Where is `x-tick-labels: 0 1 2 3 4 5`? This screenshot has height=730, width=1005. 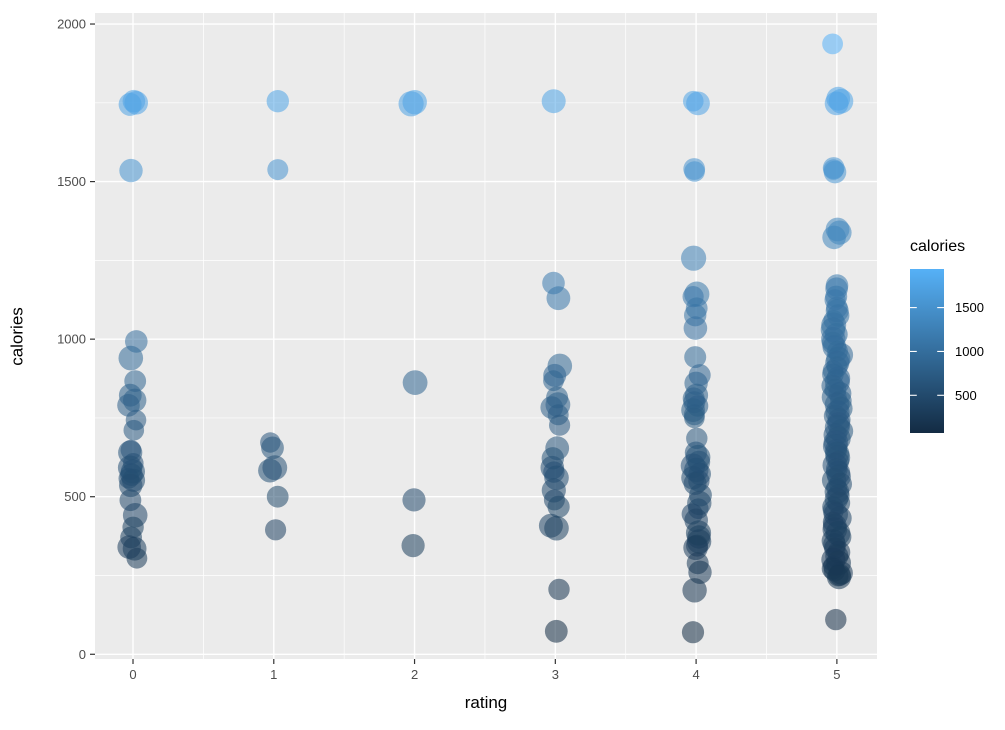
x-tick-labels: 0 1 2 3 4 5 is located at coordinates (484, 674).